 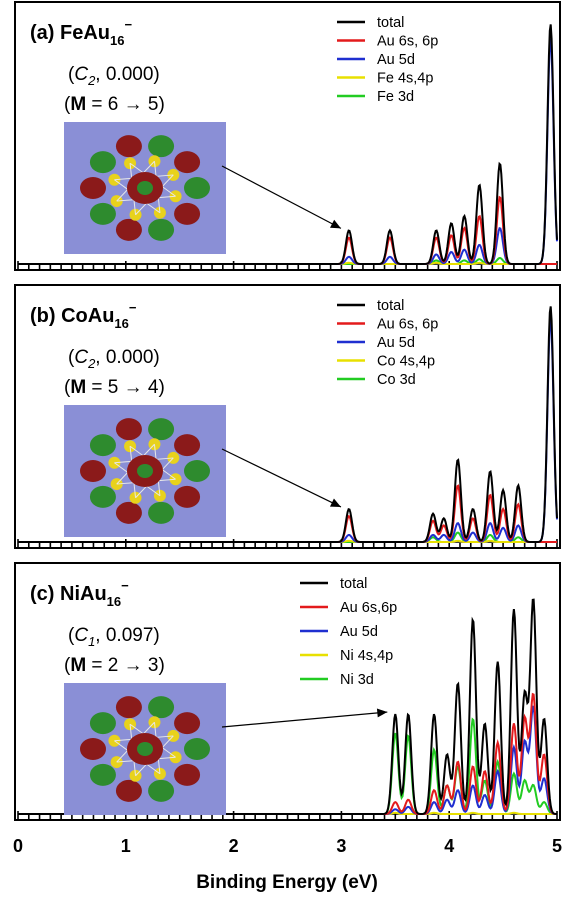 What do you see at coordinates (368, 608) in the screenshot?
I see `legend-entry: Au 6s,6p` at bounding box center [368, 608].